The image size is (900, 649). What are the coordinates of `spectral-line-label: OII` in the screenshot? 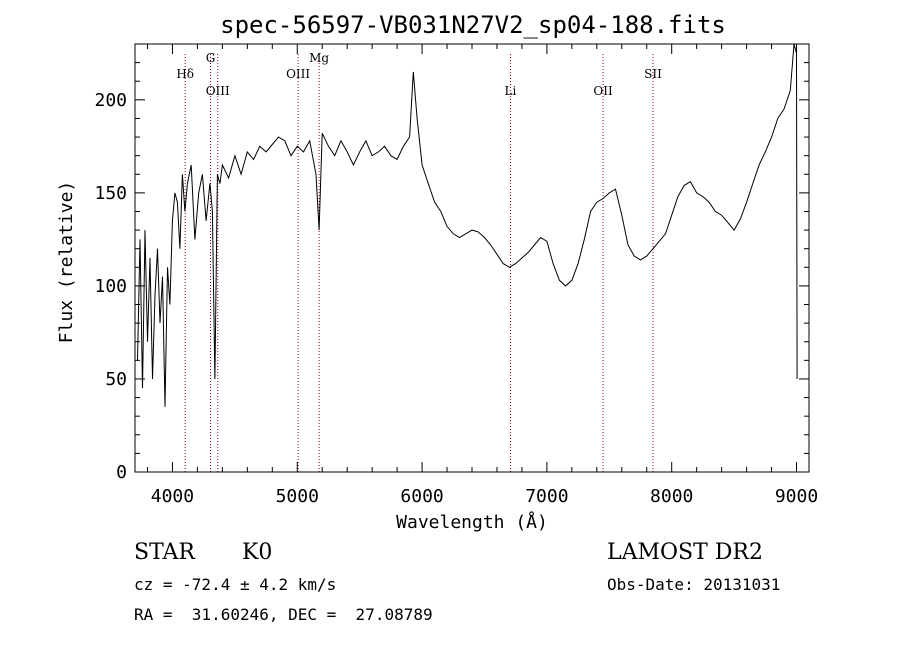 It's located at (603, 91).